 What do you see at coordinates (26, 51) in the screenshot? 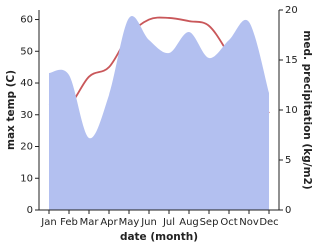
I see `y-tick-label: 50` at bounding box center [26, 51].